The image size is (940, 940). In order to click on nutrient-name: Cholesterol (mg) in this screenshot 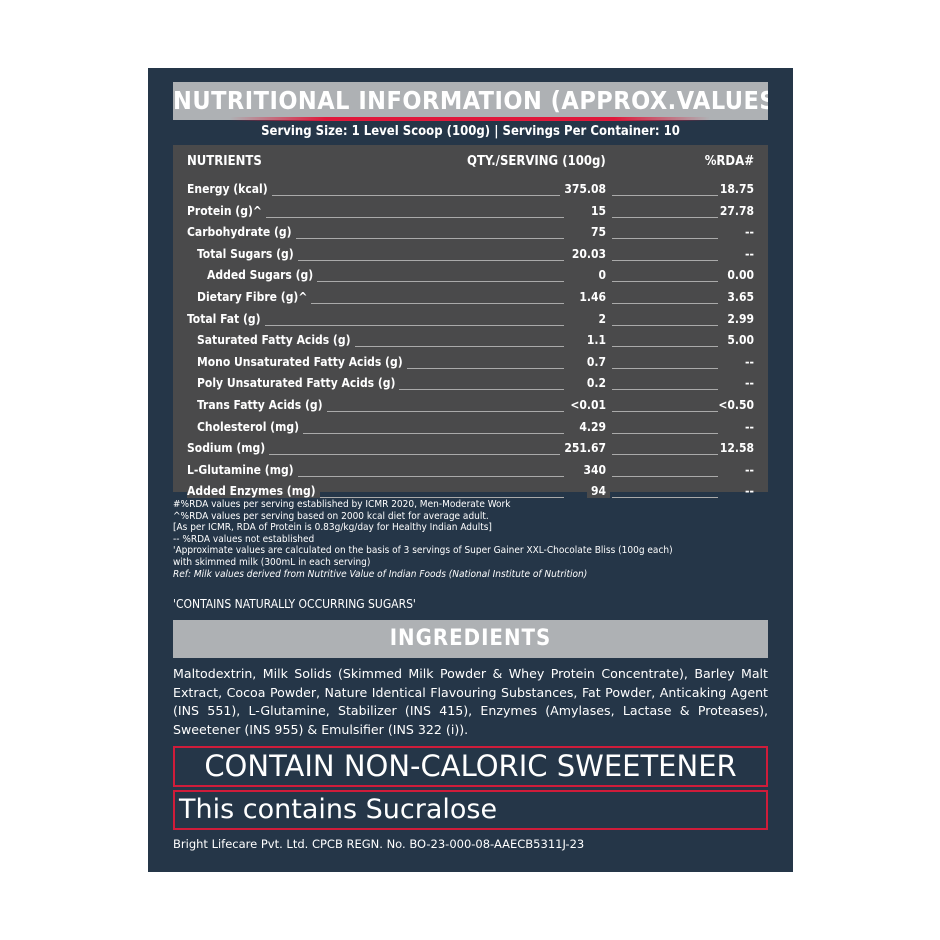, I will do `click(250, 426)`.